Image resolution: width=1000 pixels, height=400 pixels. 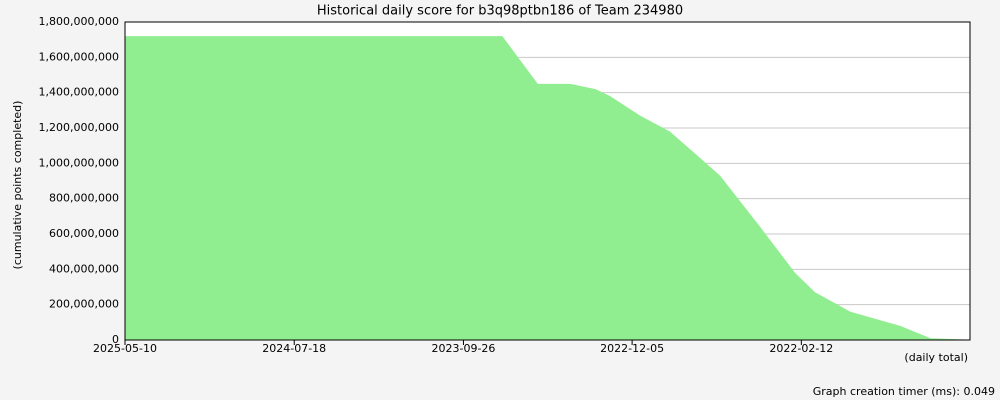 What do you see at coordinates (79, 162) in the screenshot?
I see `y-tick-label: 1,000,000,000` at bounding box center [79, 162].